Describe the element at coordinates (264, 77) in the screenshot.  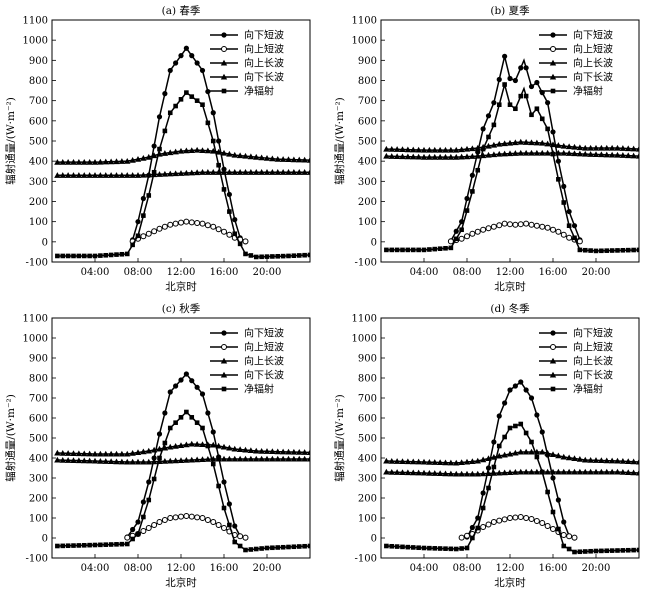
I see `legend-label-down-longwave: 向下长波` at that location.